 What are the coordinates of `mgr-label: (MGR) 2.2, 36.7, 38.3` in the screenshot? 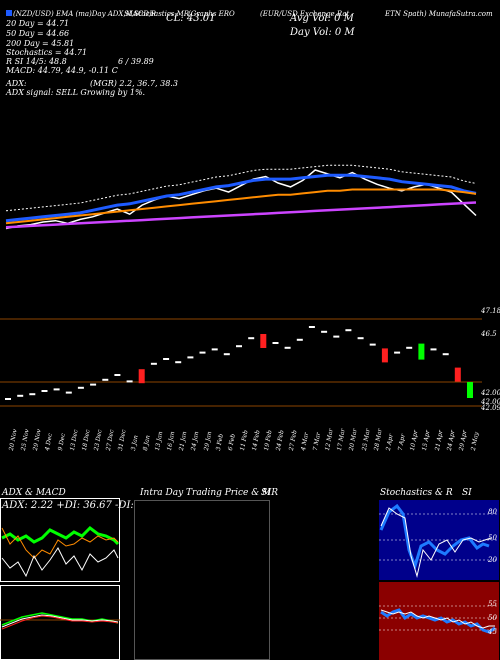 It's located at (134, 83).